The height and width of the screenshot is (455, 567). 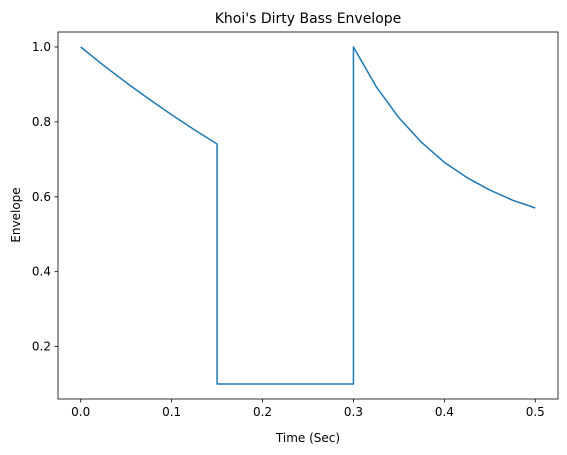 I want to click on x-axis-label: Time (Sec), so click(x=307, y=438).